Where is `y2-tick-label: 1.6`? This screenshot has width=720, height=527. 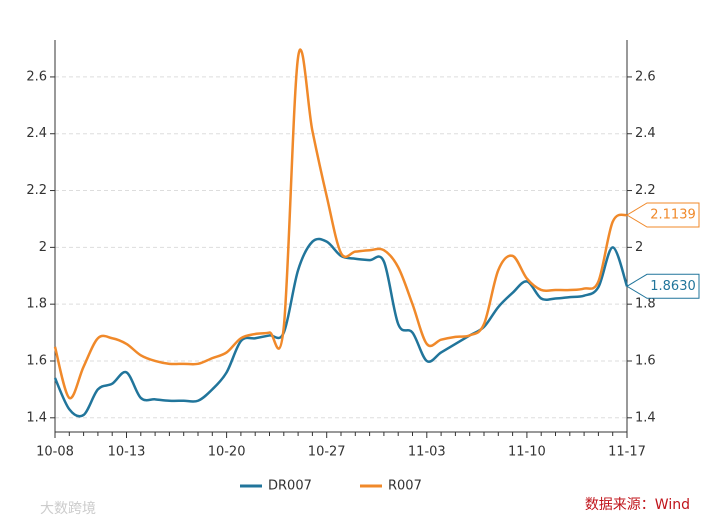
y2-tick-label: 1.6 is located at coordinates (645, 360).